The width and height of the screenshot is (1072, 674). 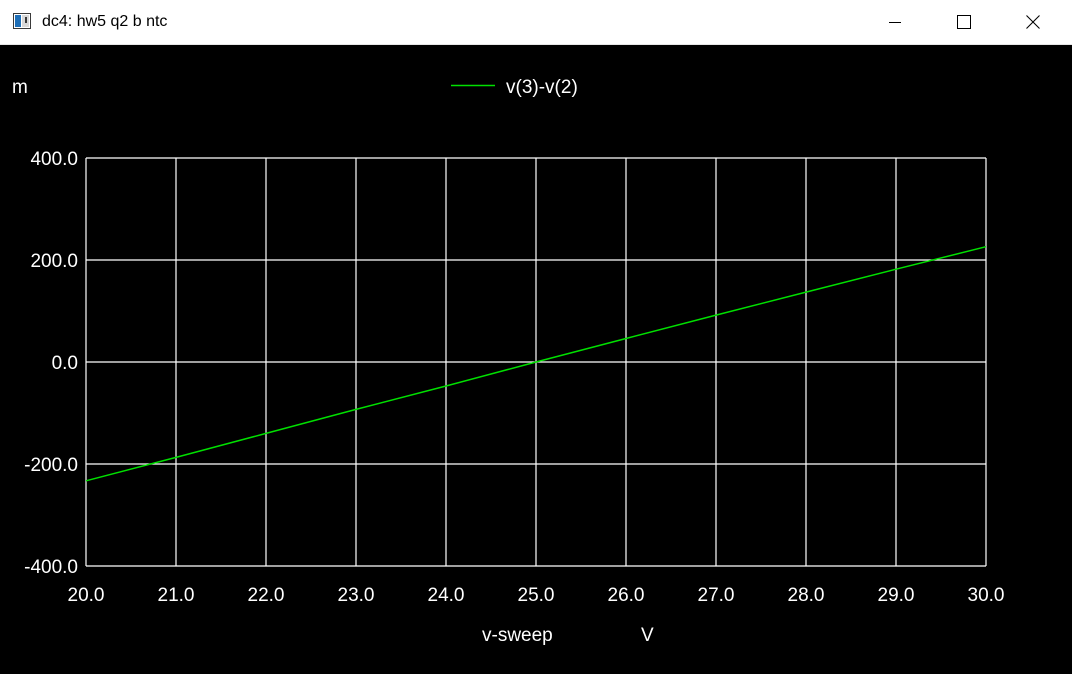 I want to click on y-tick-labels: 400.0 200.0 0.0 -200.0 -400.0, so click(x=51, y=363).